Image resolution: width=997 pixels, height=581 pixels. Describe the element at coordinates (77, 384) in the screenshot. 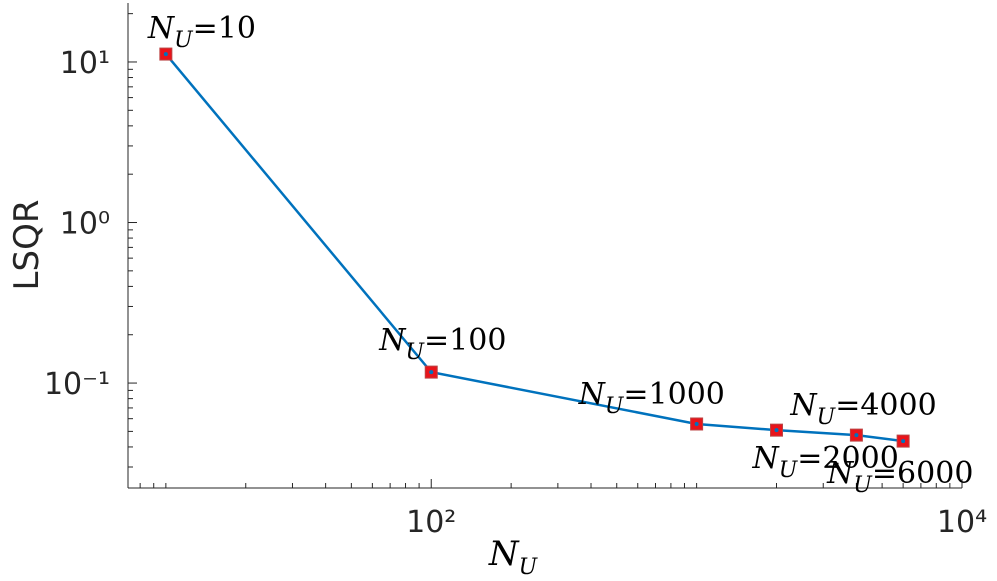

I see `y-tick-label: 10⁻¹` at that location.